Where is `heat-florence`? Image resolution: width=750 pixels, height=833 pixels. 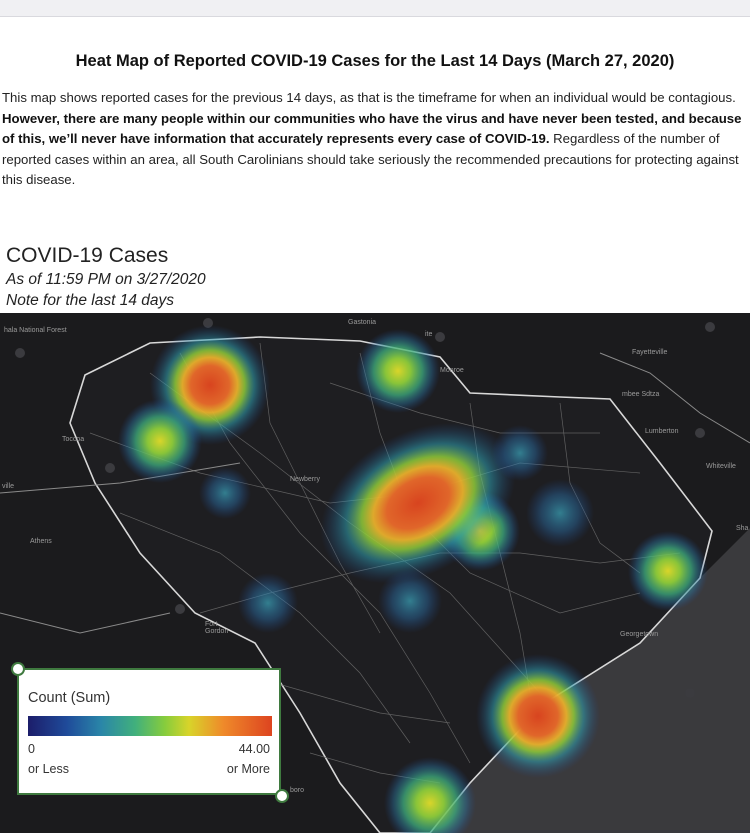 heat-florence is located at coordinates (560, 513).